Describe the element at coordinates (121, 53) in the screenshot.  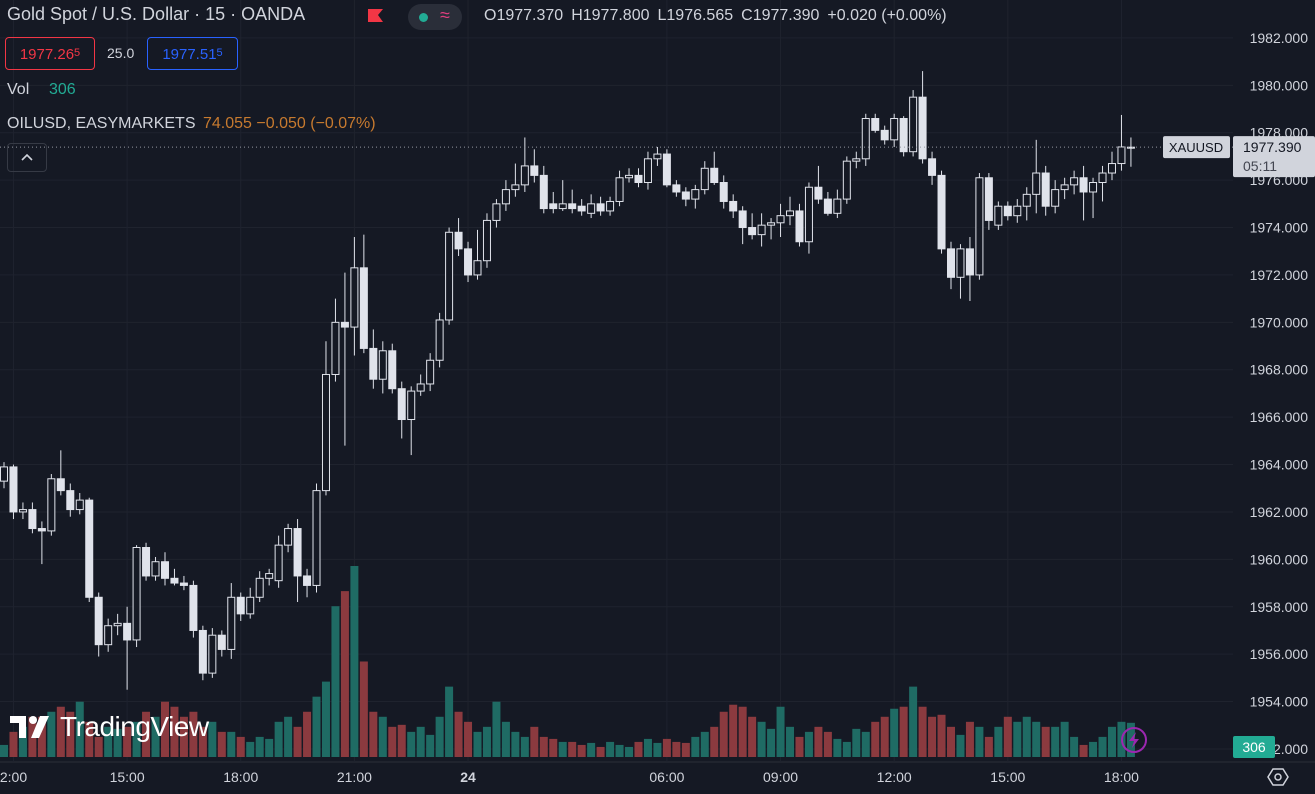
I see `spread: 25.0` at that location.